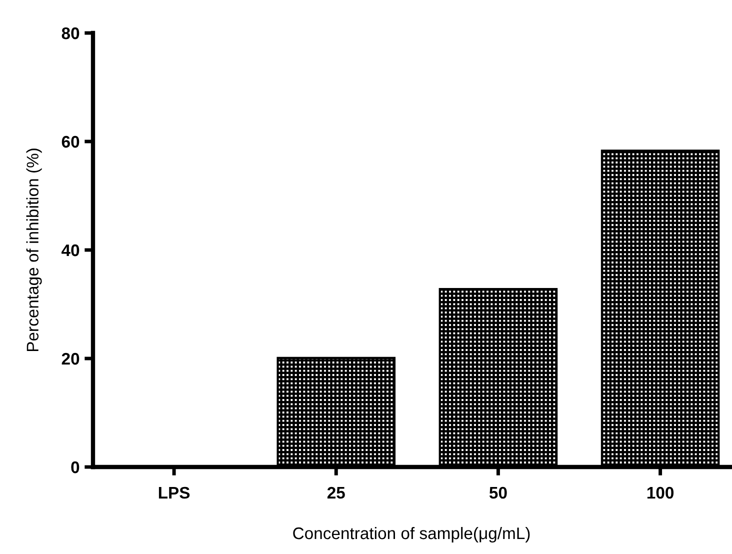  What do you see at coordinates (498, 492) in the screenshot?
I see `x-tick-label: 50` at bounding box center [498, 492].